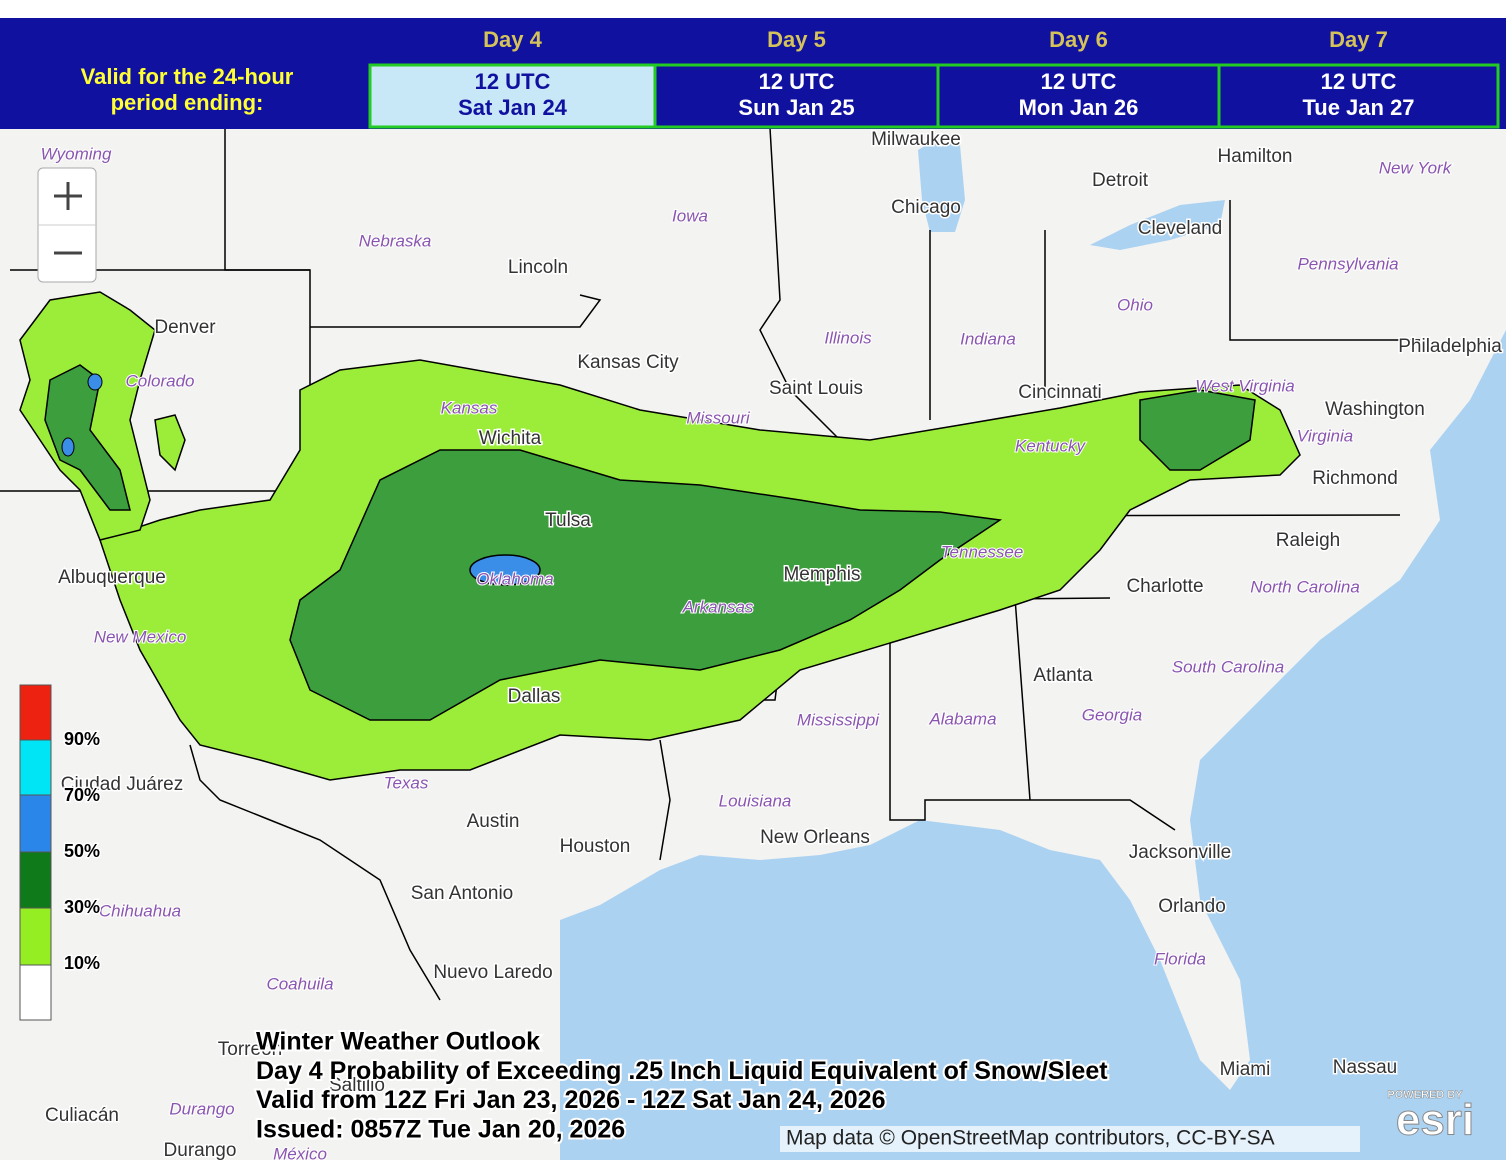  Describe the element at coordinates (492, 972) in the screenshot. I see `city-label: Nuevo Laredo` at that location.